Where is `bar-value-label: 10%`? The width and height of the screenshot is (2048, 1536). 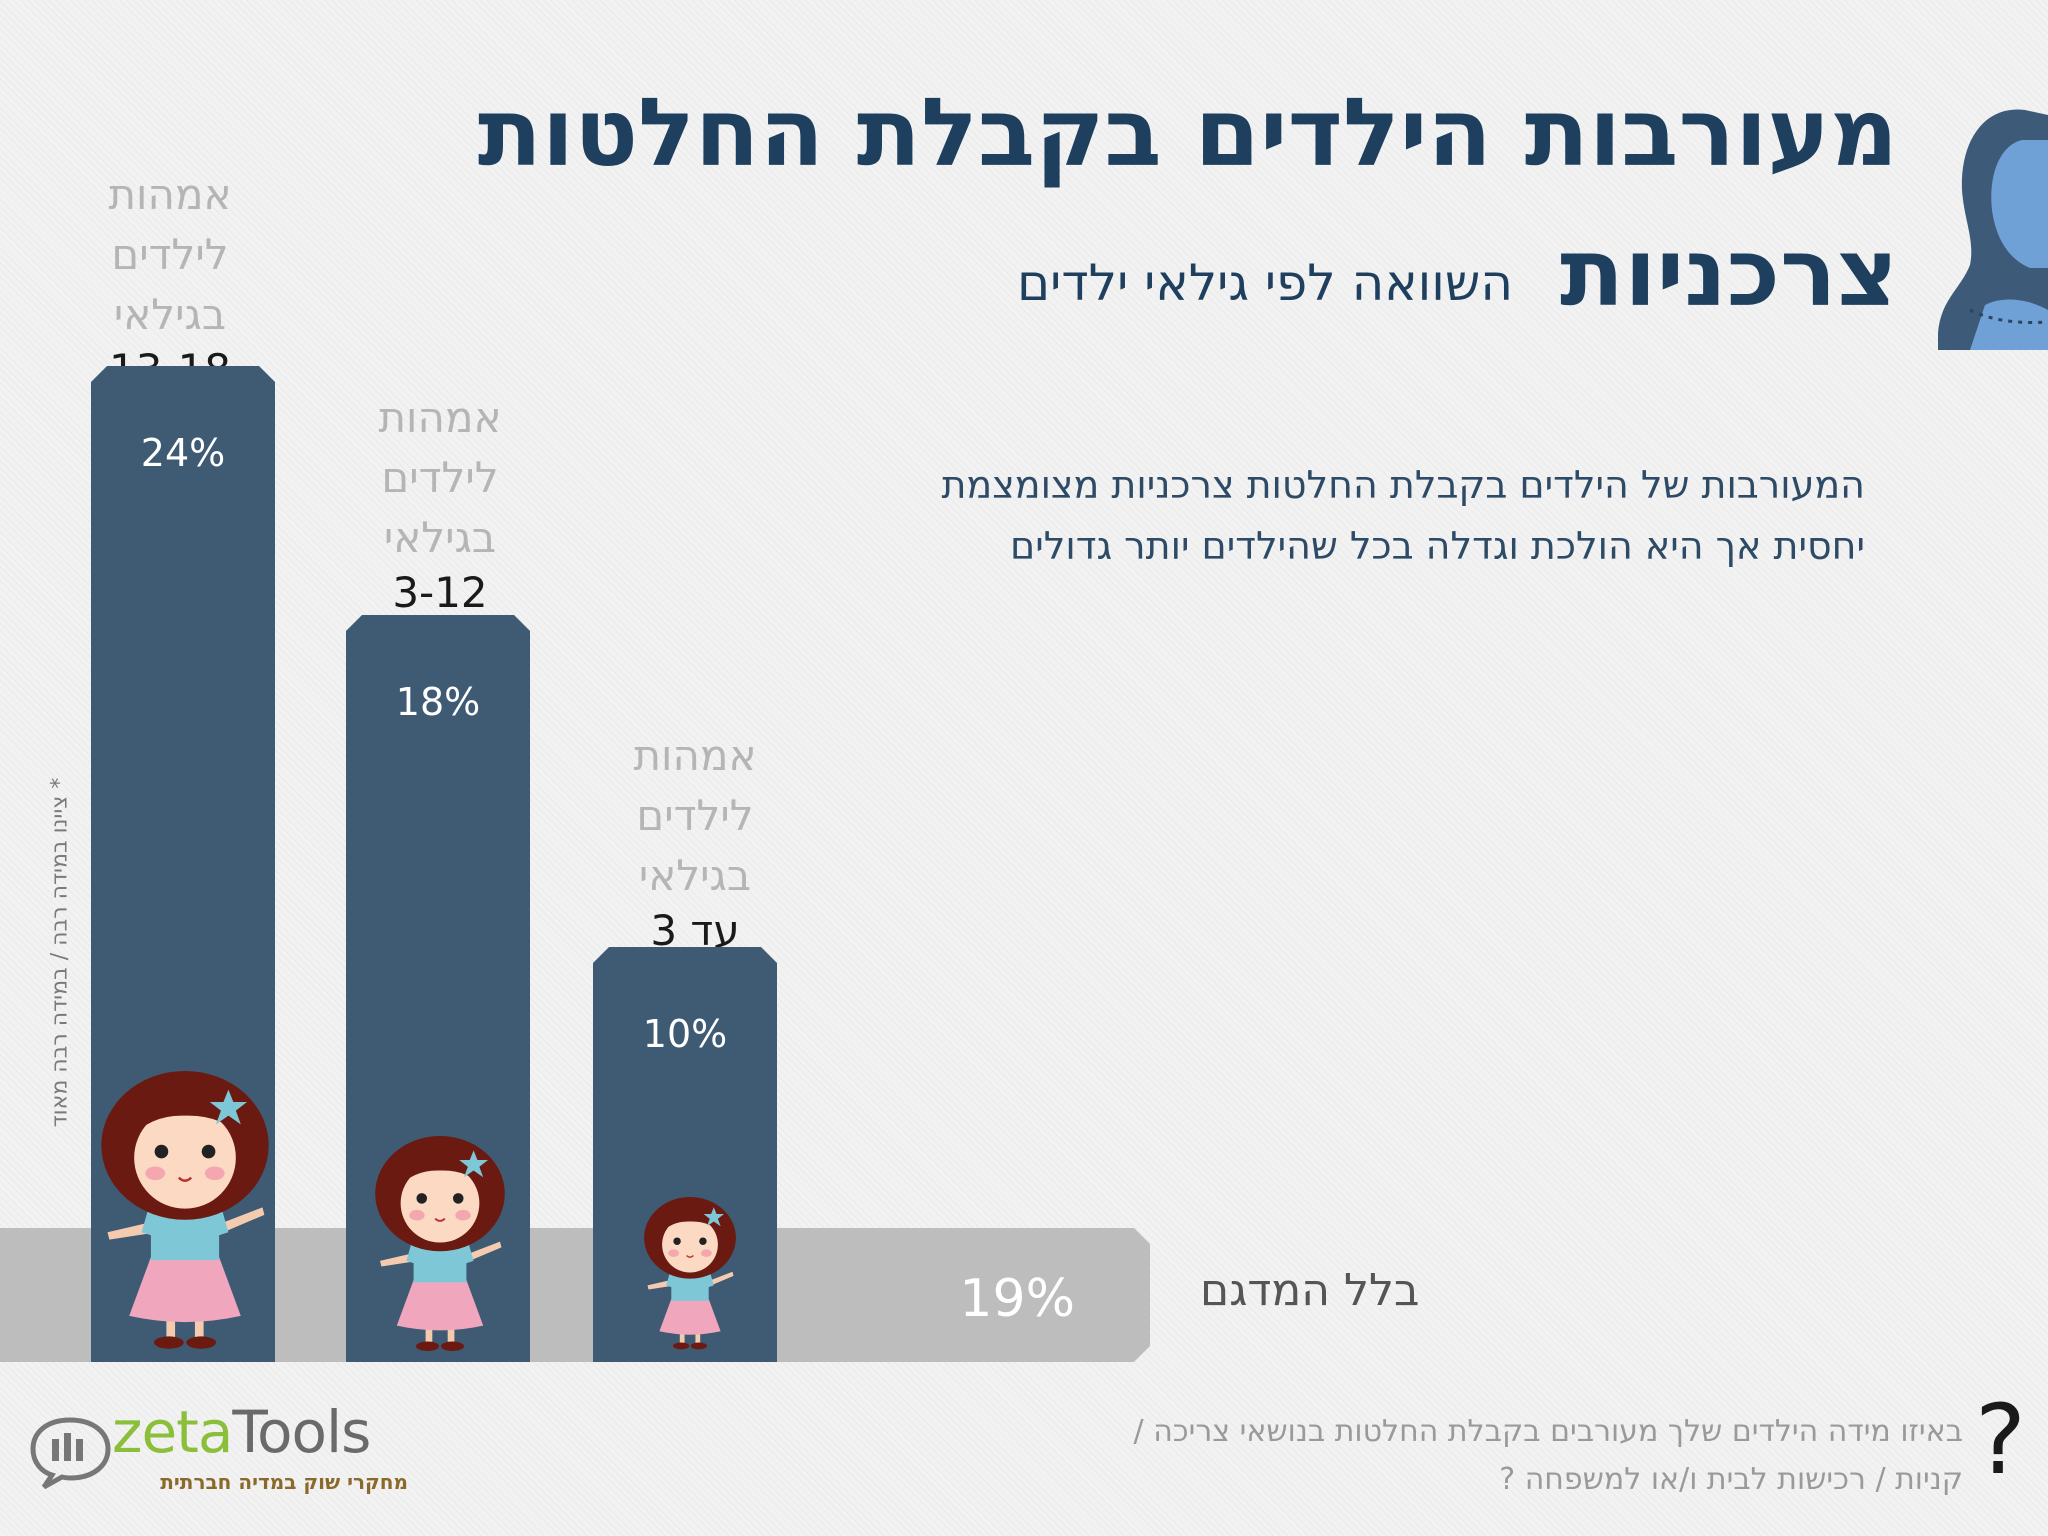 bar-value-label: 10% is located at coordinates (685, 1034).